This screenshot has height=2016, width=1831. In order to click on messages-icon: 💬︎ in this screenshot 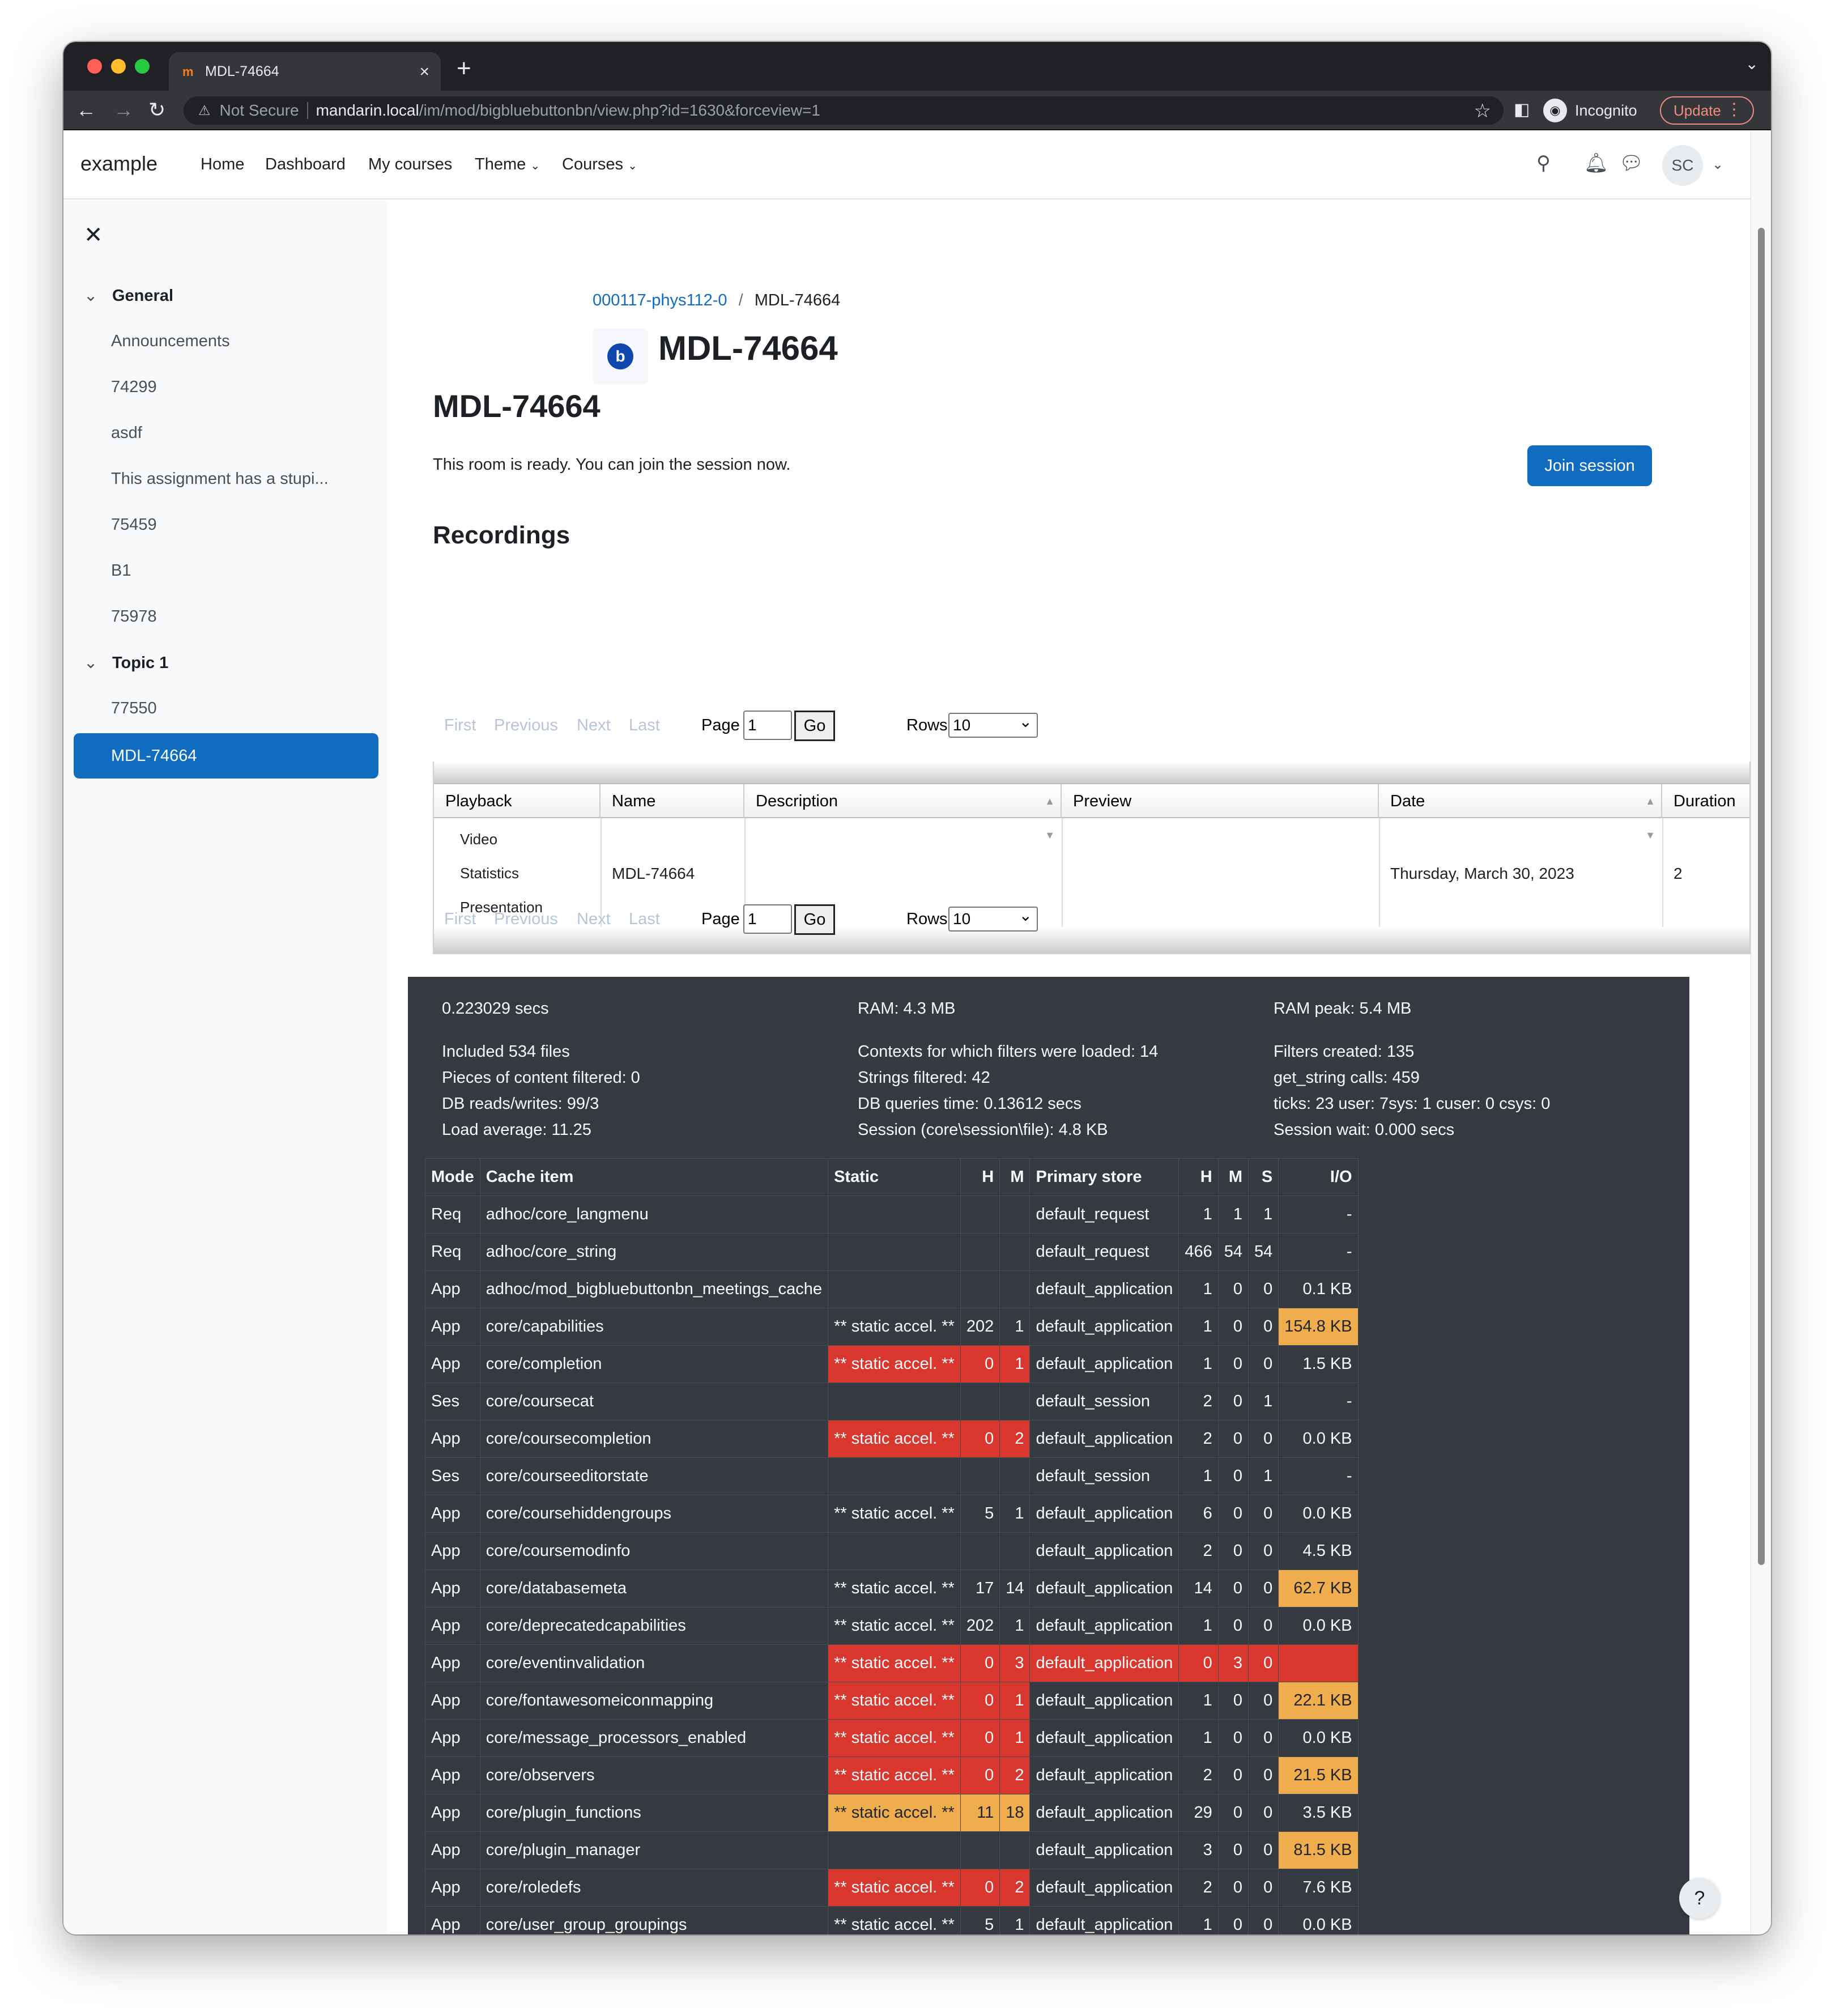, I will do `click(1631, 163)`.